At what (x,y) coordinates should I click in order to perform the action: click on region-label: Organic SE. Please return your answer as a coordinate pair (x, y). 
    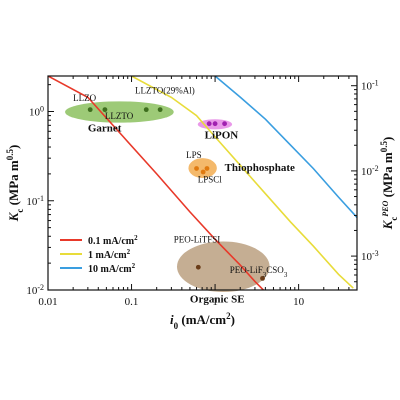
    Looking at the image, I should click on (217, 300).